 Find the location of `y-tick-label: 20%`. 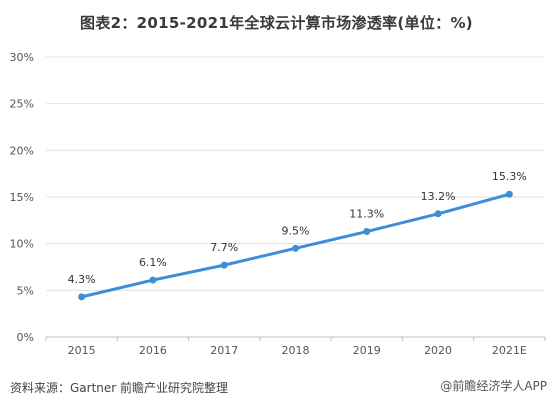

y-tick-label: 20% is located at coordinates (22, 150).